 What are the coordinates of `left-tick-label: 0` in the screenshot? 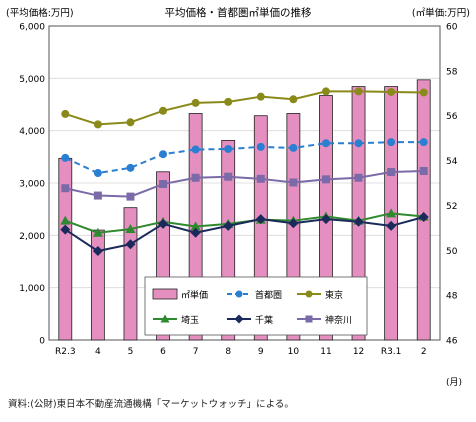 It's located at (42, 342).